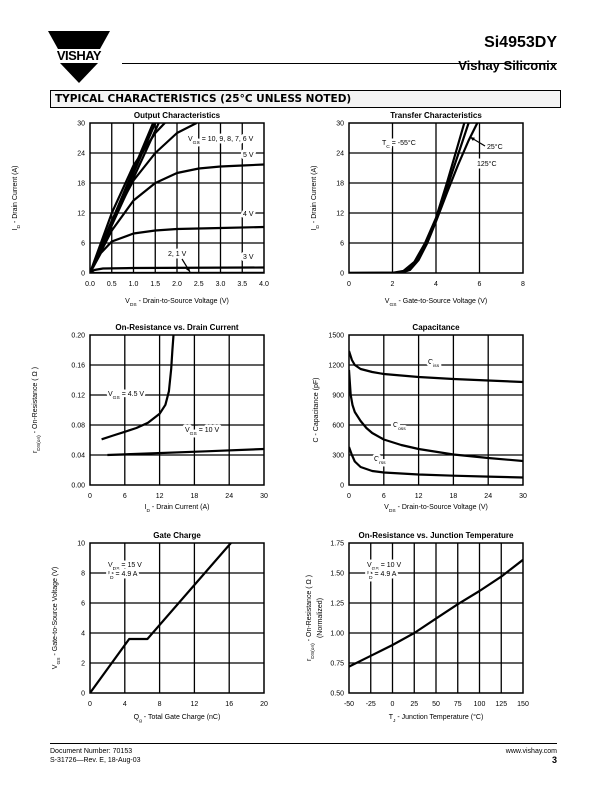 Image resolution: width=612 pixels, height=792 pixels. Describe the element at coordinates (132, 394) in the screenshot. I see `annotation-label-part: = 4.5 V` at that location.